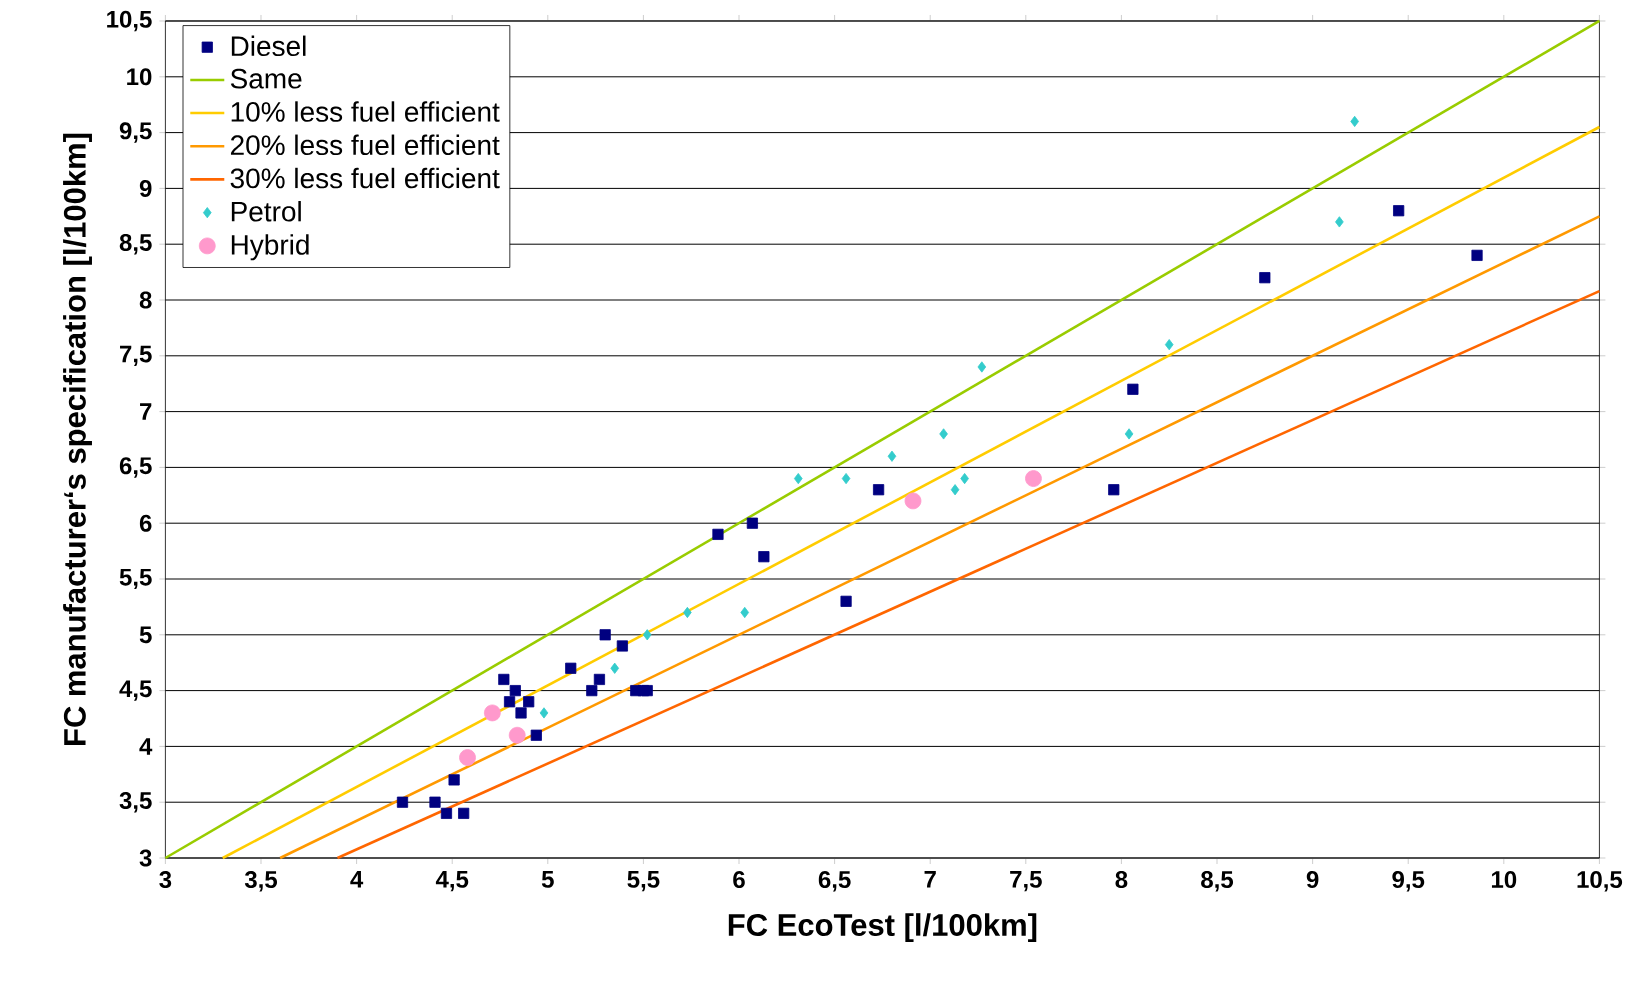 The height and width of the screenshot is (990, 1642). I want to click on x-tick-label: 6,5, so click(834, 881).